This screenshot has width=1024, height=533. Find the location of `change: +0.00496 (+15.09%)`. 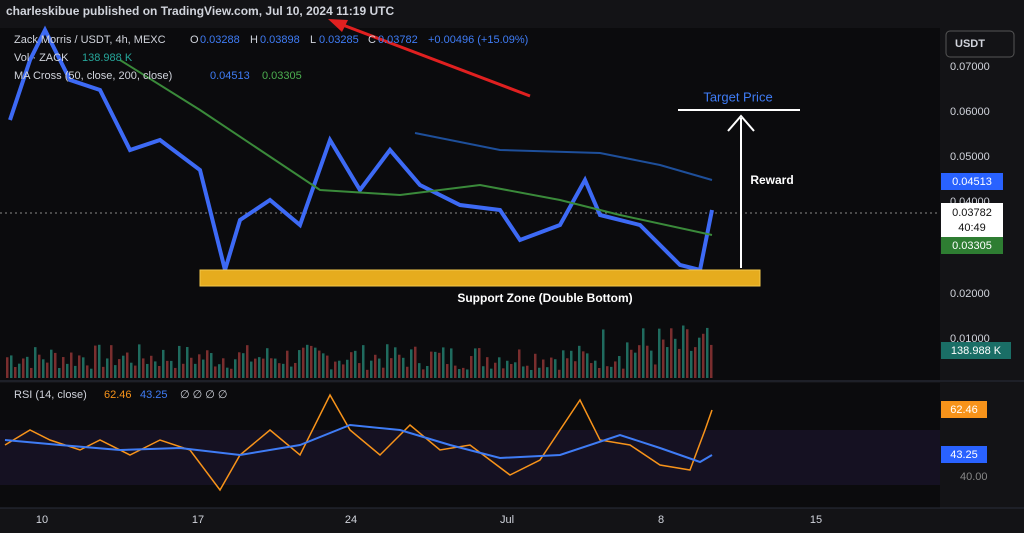

change: +0.00496 (+15.09%) is located at coordinates (478, 40).